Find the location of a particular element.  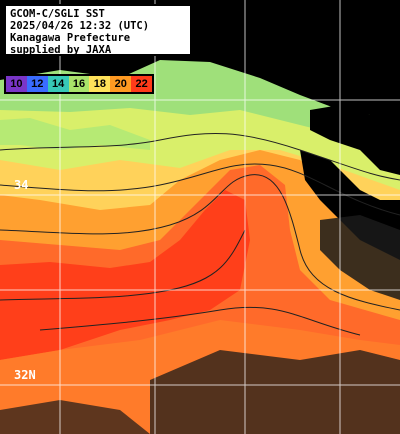

scale-segment-20: 20 is located at coordinates (121, 84).